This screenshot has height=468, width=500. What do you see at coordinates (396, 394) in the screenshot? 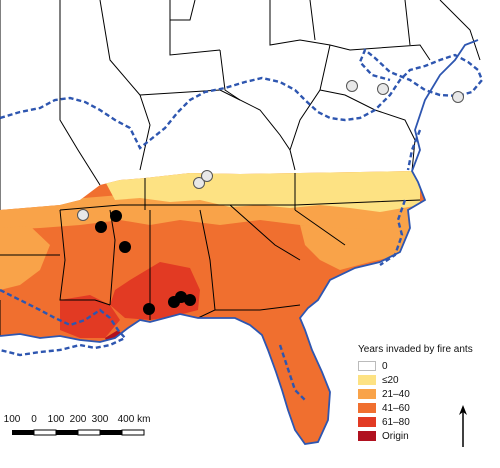
I see `legend-label: 21–40` at bounding box center [396, 394].